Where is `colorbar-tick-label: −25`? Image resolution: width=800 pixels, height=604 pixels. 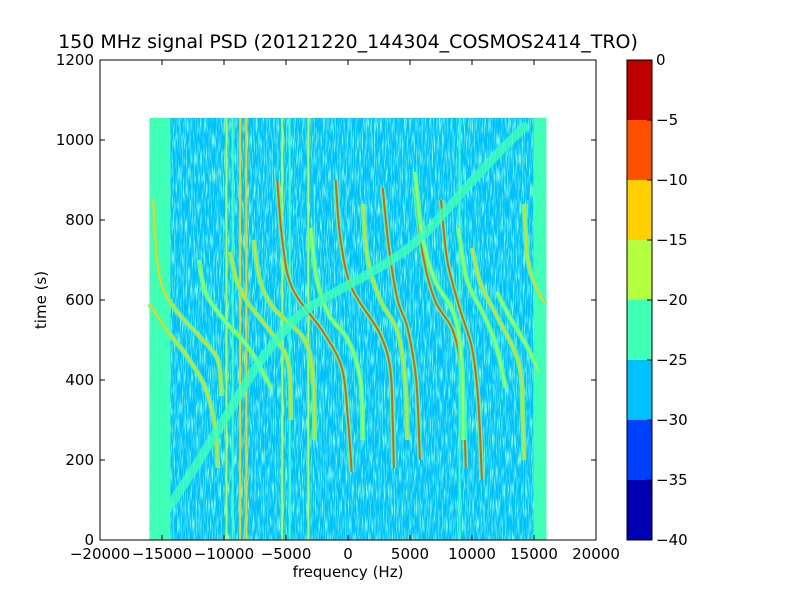 colorbar-tick-label: −25 is located at coordinates (672, 360).